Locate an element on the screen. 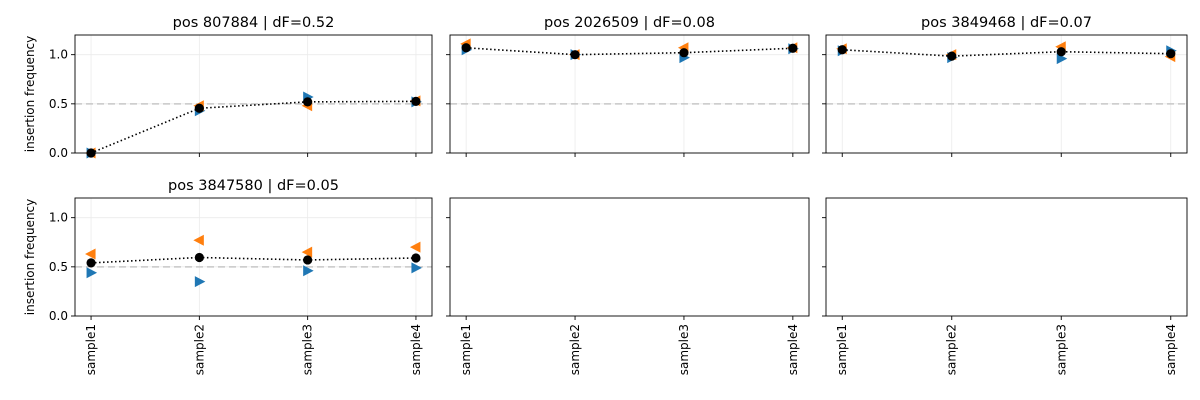 The width and height of the screenshot is (1200, 400). subplot-title: pos 3849468 | dF=0.07 is located at coordinates (1006, 23).